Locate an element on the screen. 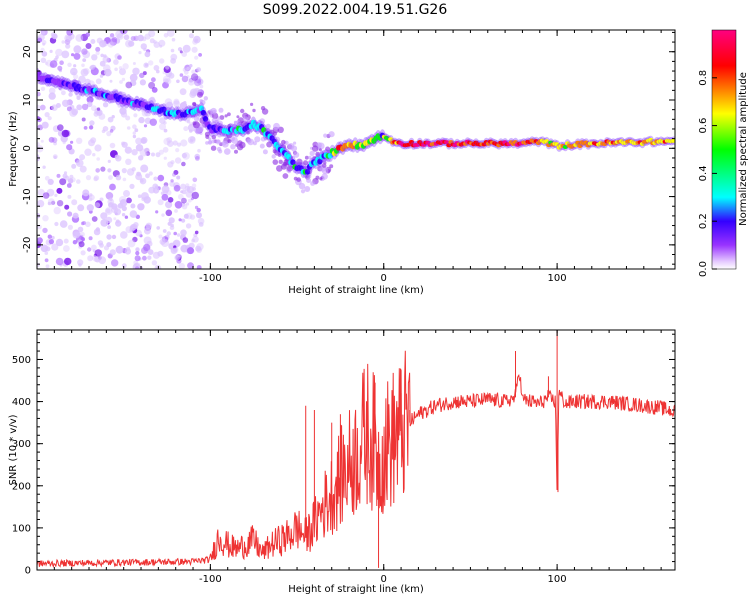  y-tick-label: 100 is located at coordinates (21, 528).